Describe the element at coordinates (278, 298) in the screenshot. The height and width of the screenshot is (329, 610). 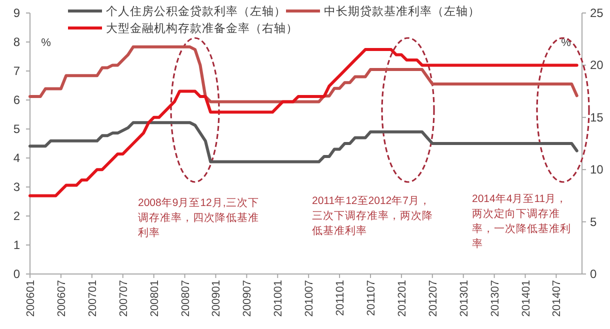
I see `x-tick-label: 201001` at that location.